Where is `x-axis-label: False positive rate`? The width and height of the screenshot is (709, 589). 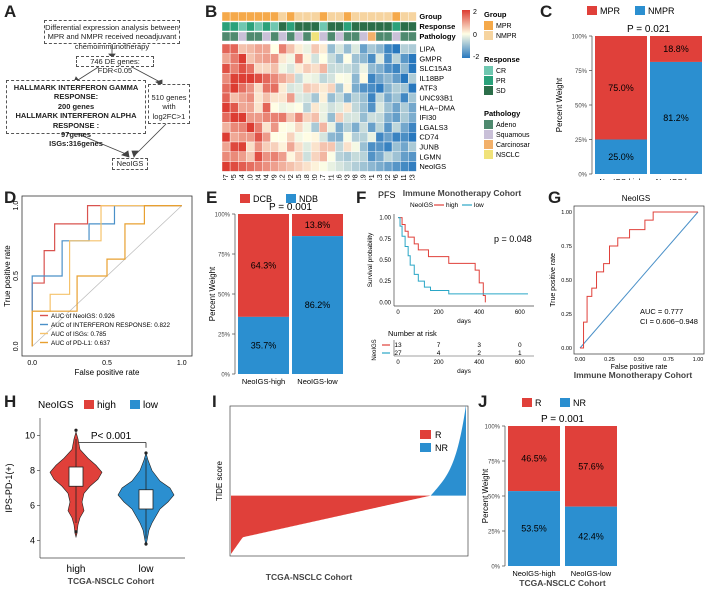 x-axis-label: False positive rate is located at coordinates (107, 372).